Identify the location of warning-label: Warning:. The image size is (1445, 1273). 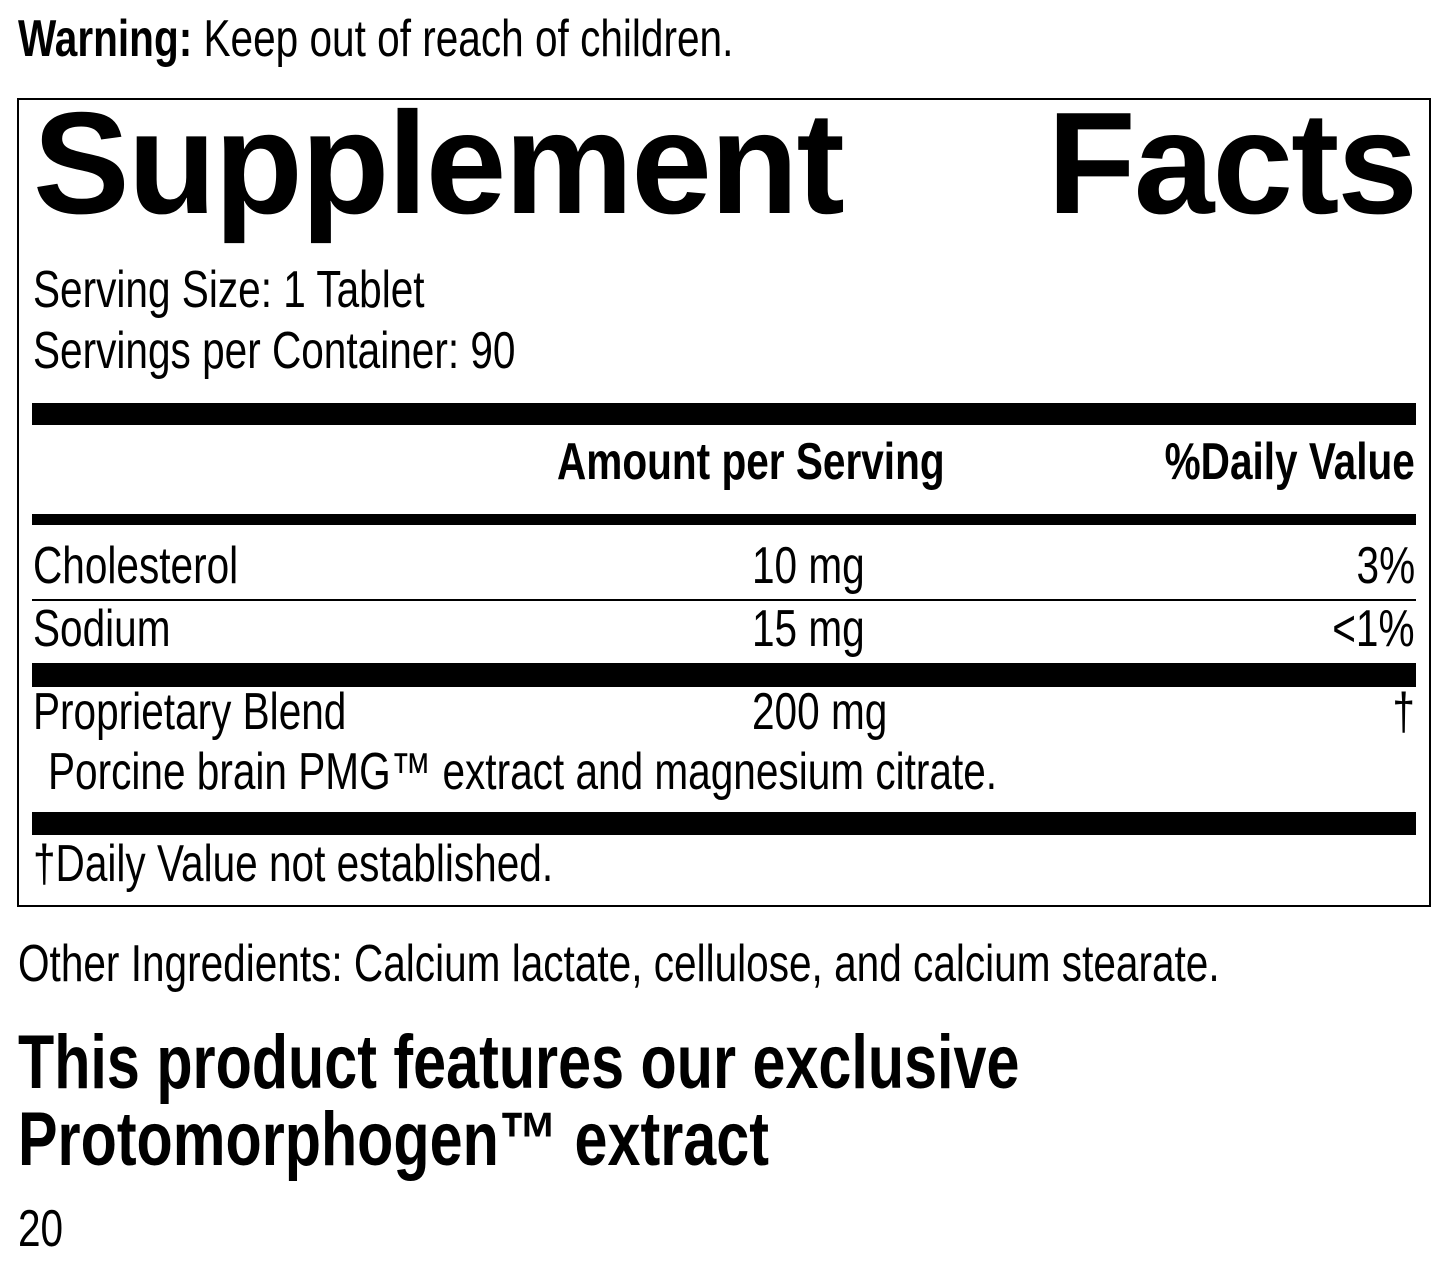
(105, 39).